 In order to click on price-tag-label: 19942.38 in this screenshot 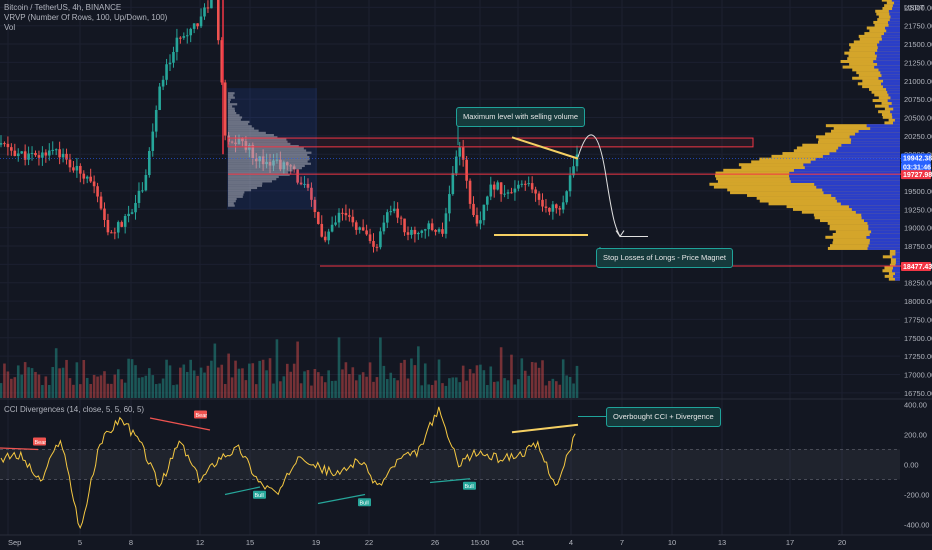, I will do `click(917, 158)`.